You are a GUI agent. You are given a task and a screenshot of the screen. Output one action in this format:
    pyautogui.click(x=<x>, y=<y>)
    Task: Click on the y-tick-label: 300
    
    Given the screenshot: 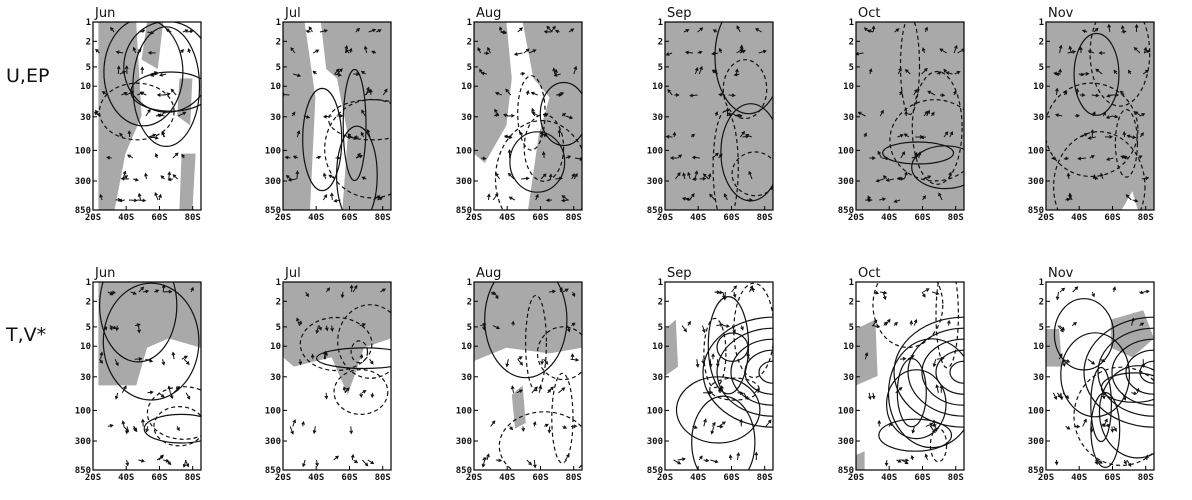 What is the action you would take?
    pyautogui.click(x=846, y=442)
    